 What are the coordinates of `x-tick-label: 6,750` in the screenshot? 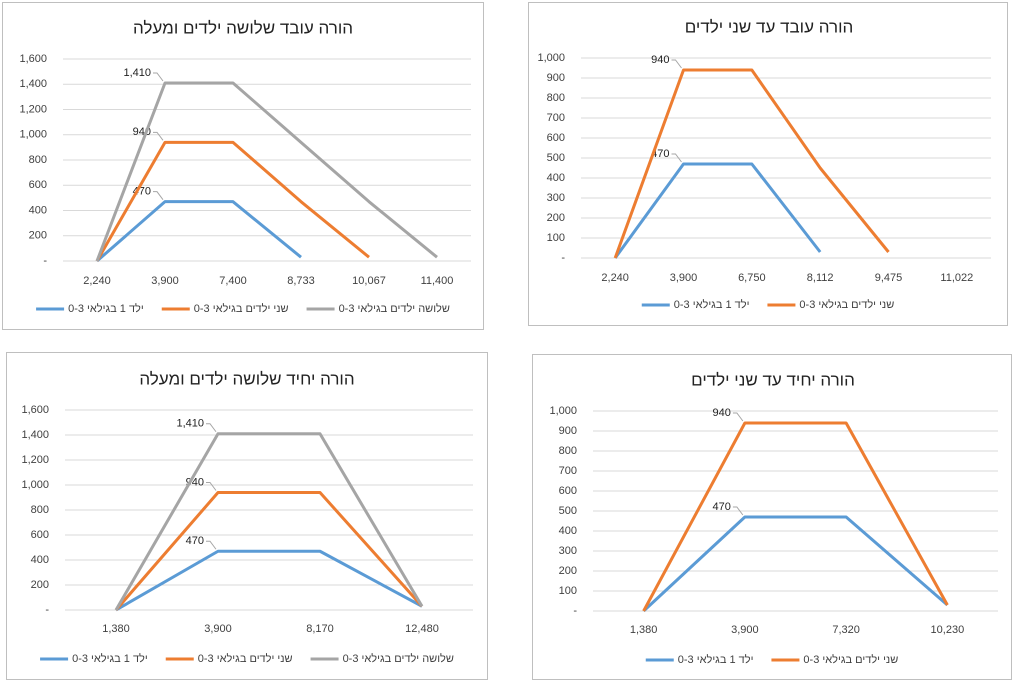 It's located at (752, 278).